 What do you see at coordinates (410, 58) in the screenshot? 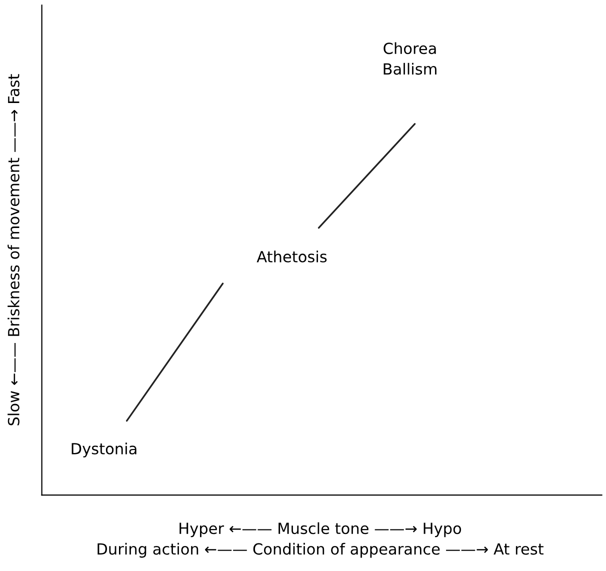
I see `text: Chorea Ballism` at bounding box center [410, 58].